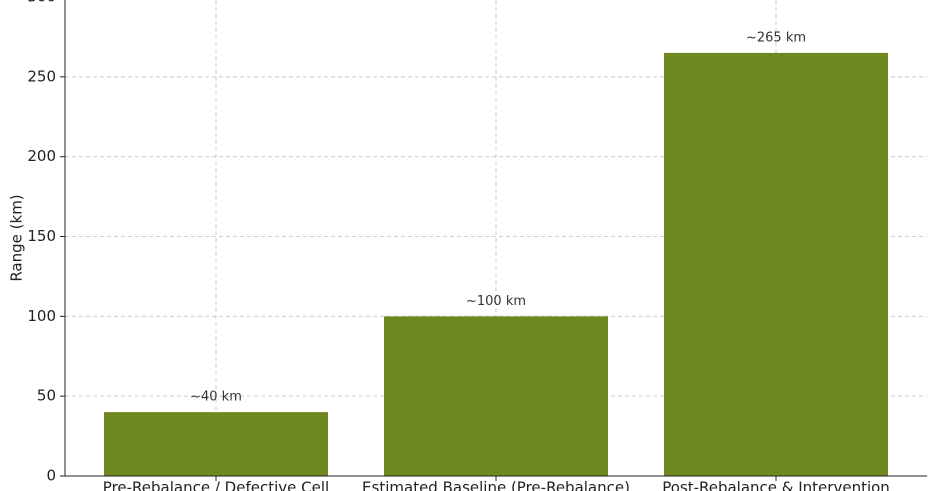 The image size is (936, 491). I want to click on y-tick-label: 150, so click(41, 236).